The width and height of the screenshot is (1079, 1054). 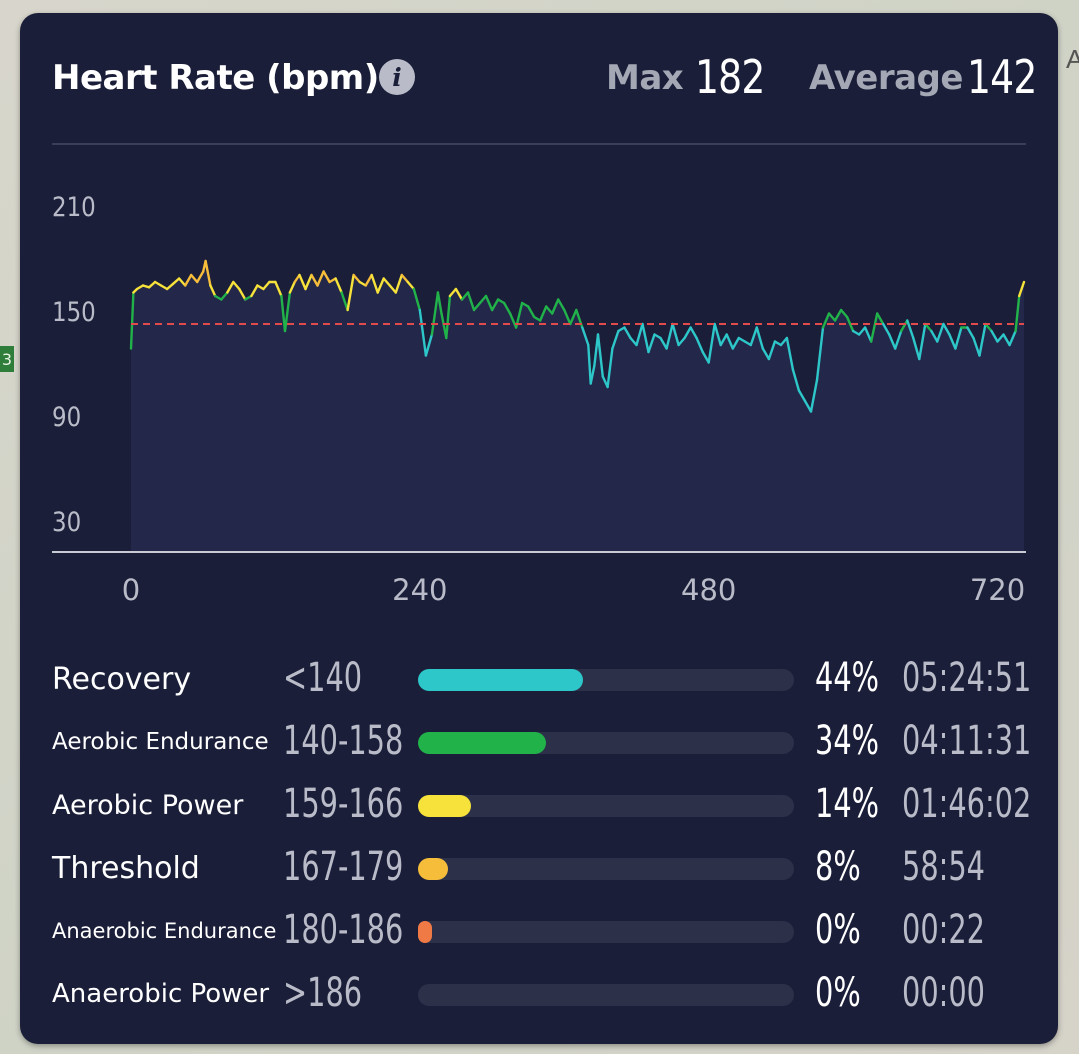 I want to click on zone-row: Recovery <140 44% 05:24:51, so click(x=539, y=680).